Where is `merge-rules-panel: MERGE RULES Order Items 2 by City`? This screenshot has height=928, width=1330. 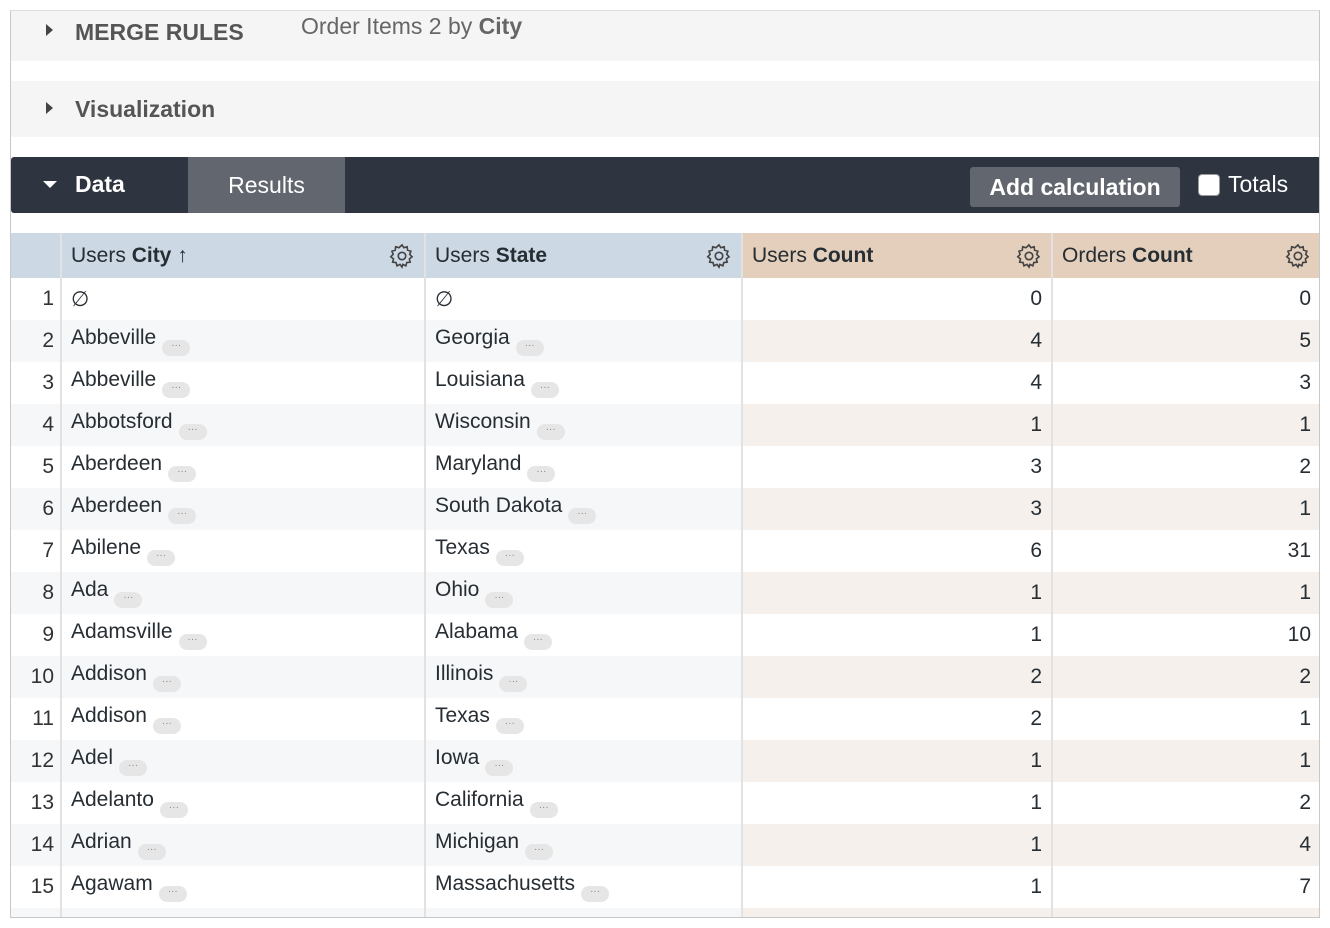 merge-rules-panel: MERGE RULES Order Items 2 by City is located at coordinates (665, 36).